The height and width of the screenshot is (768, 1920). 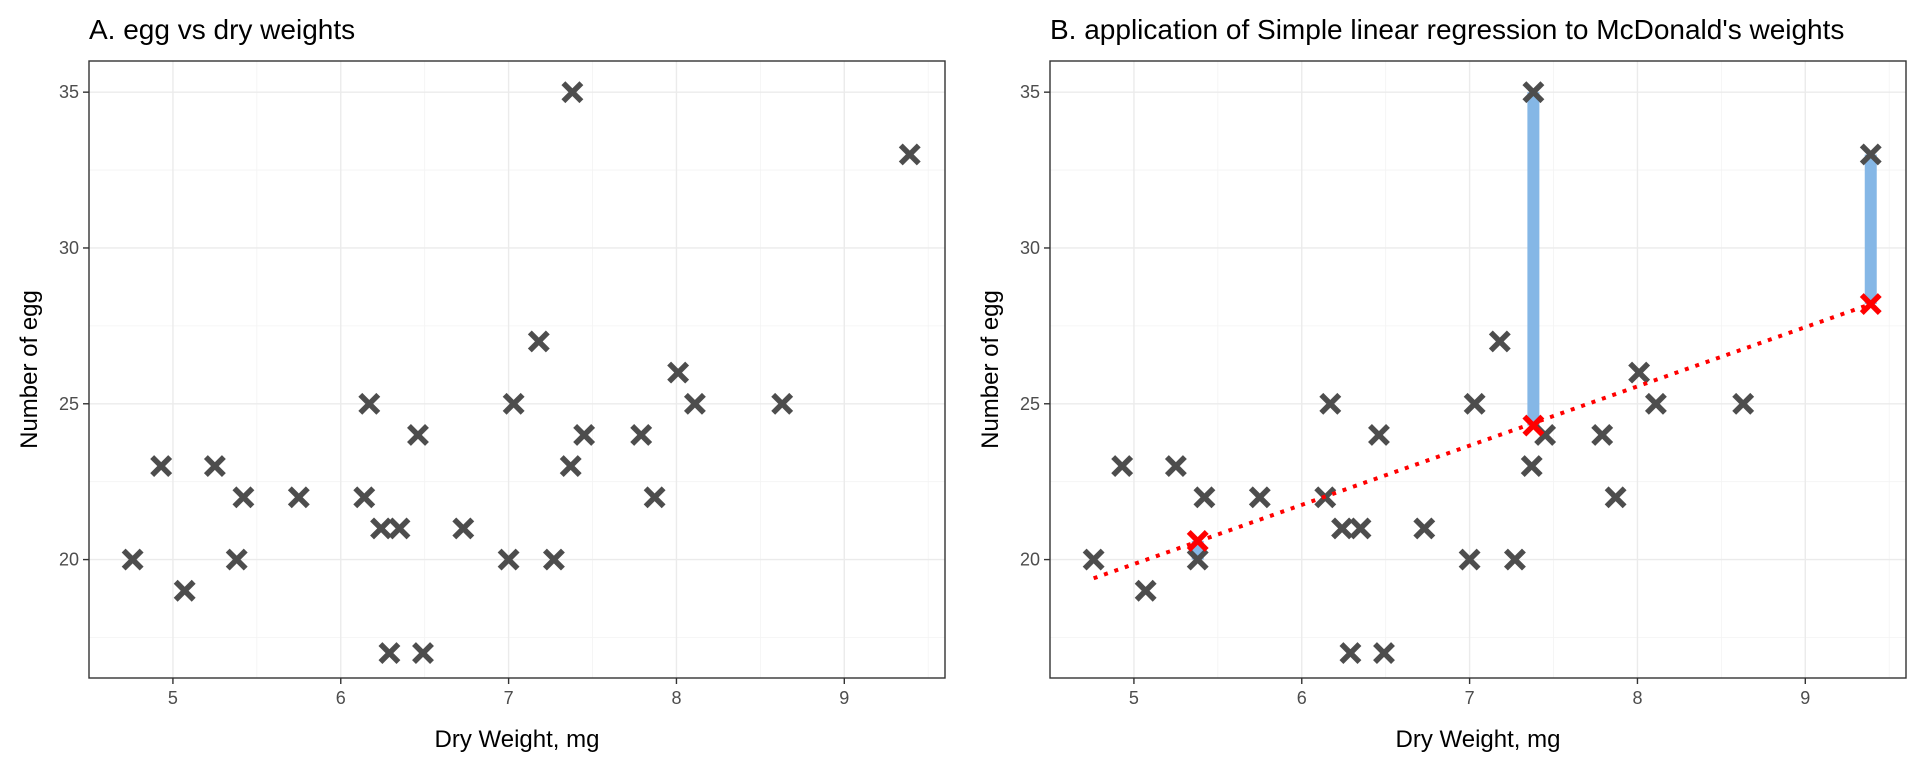 What do you see at coordinates (1482, 441) in the screenshot?
I see `panel-b-regression-line` at bounding box center [1482, 441].